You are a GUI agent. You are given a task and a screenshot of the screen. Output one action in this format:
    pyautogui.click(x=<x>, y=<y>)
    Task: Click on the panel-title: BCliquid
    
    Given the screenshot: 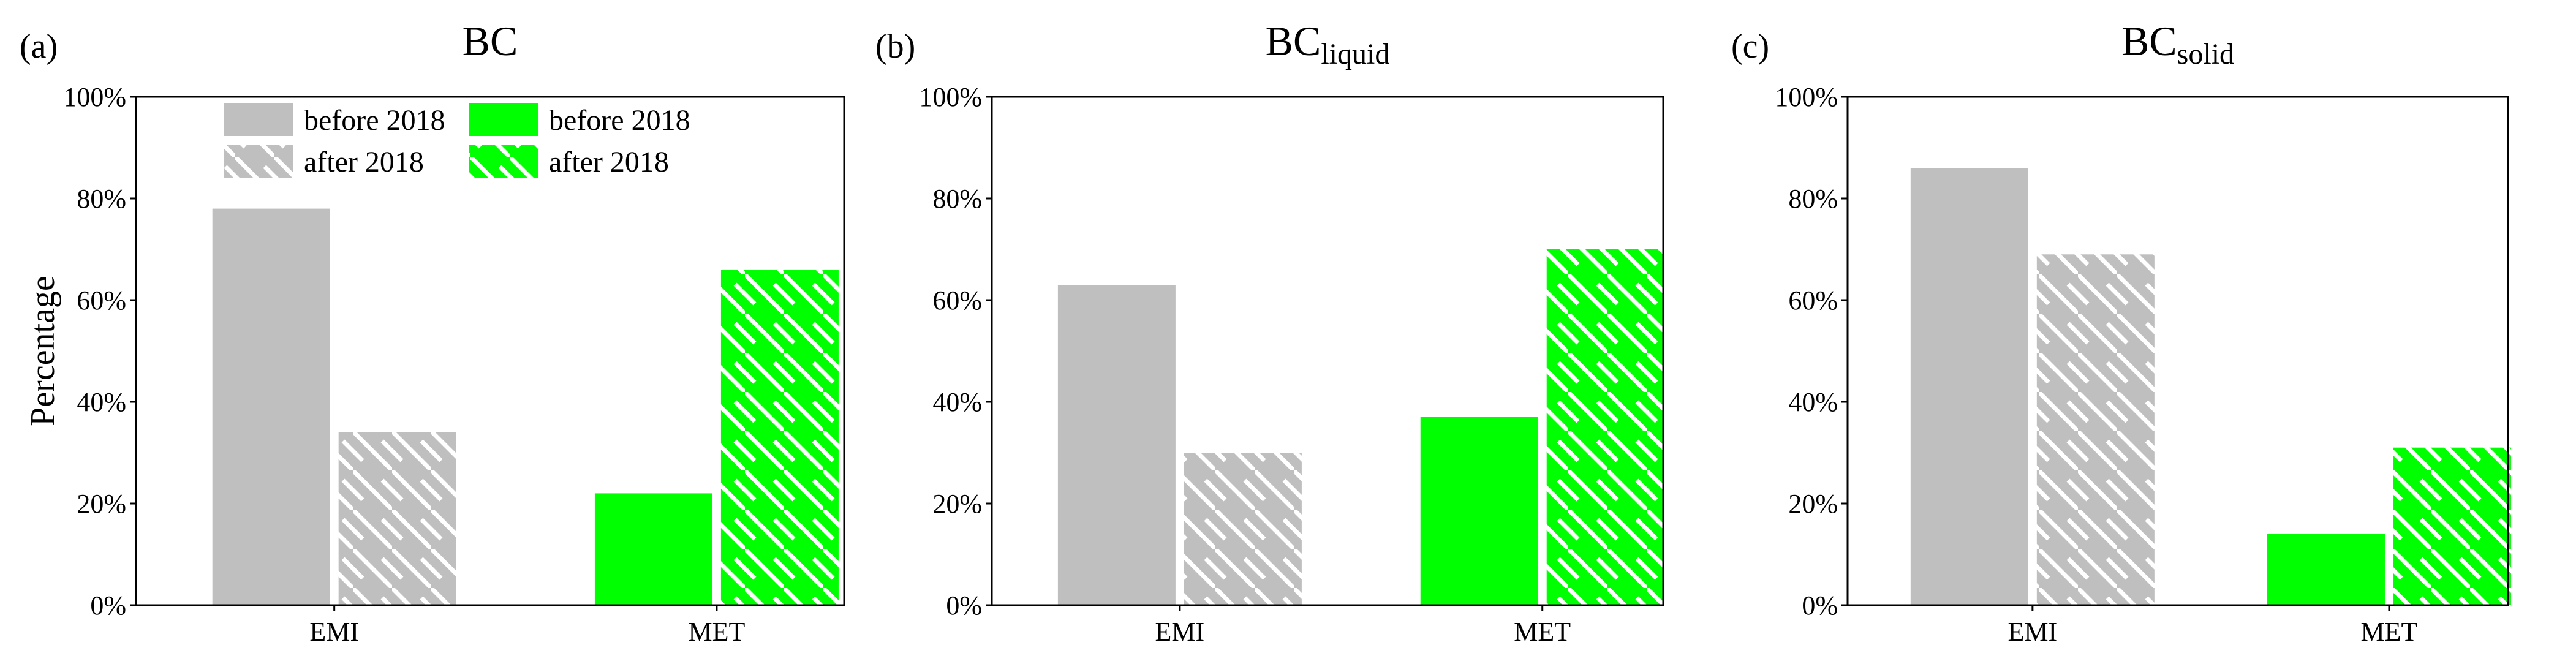 What is the action you would take?
    pyautogui.click(x=1328, y=44)
    